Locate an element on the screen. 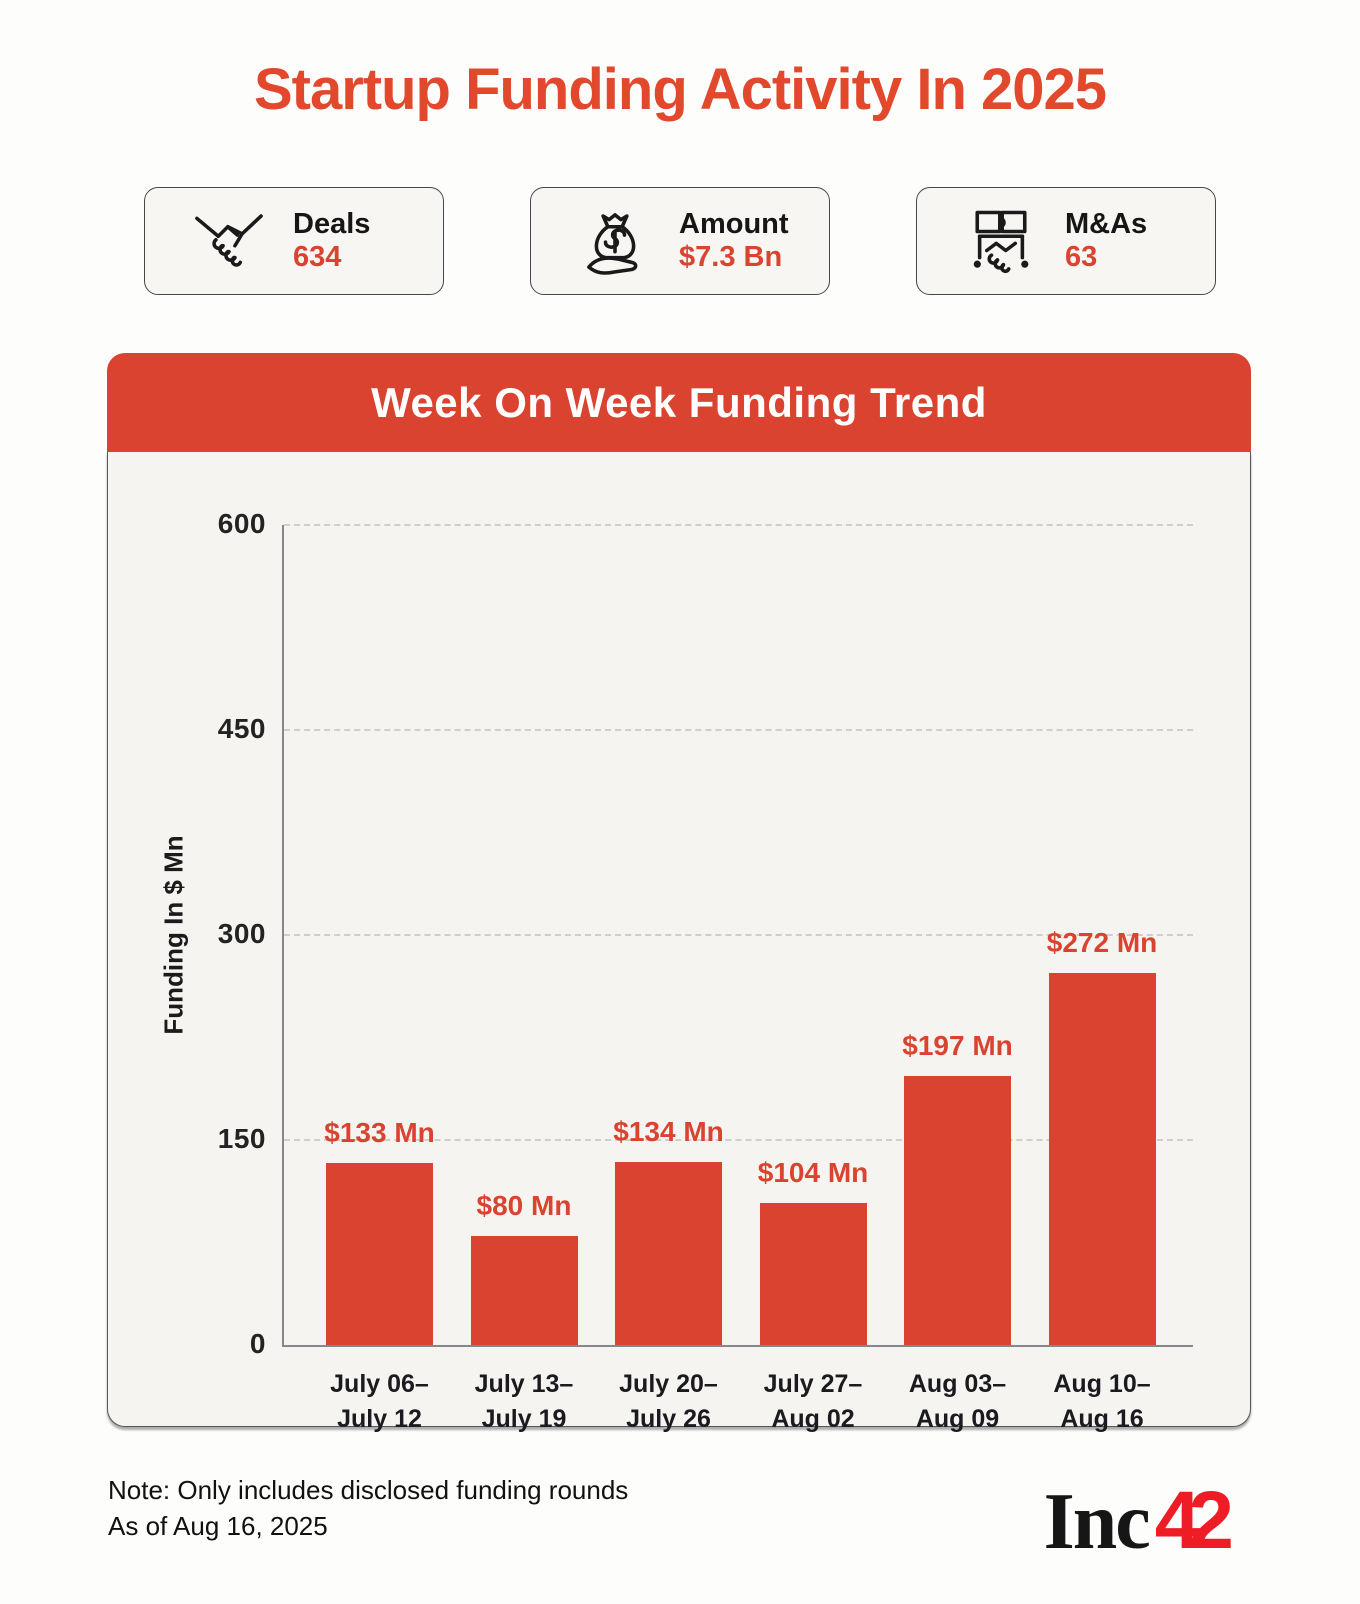  inc42-logo-accent: 42 is located at coordinates (1194, 1520).